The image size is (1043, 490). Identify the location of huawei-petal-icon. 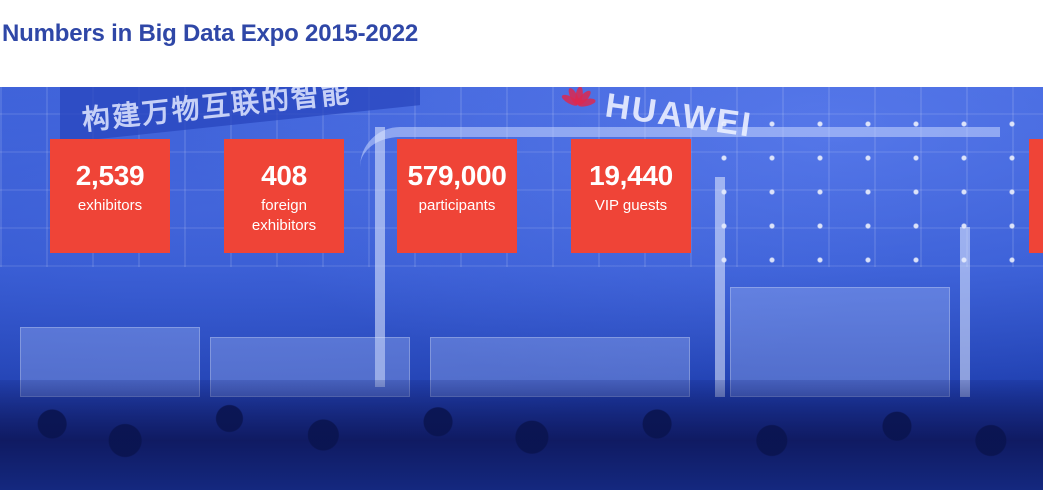
(577, 105).